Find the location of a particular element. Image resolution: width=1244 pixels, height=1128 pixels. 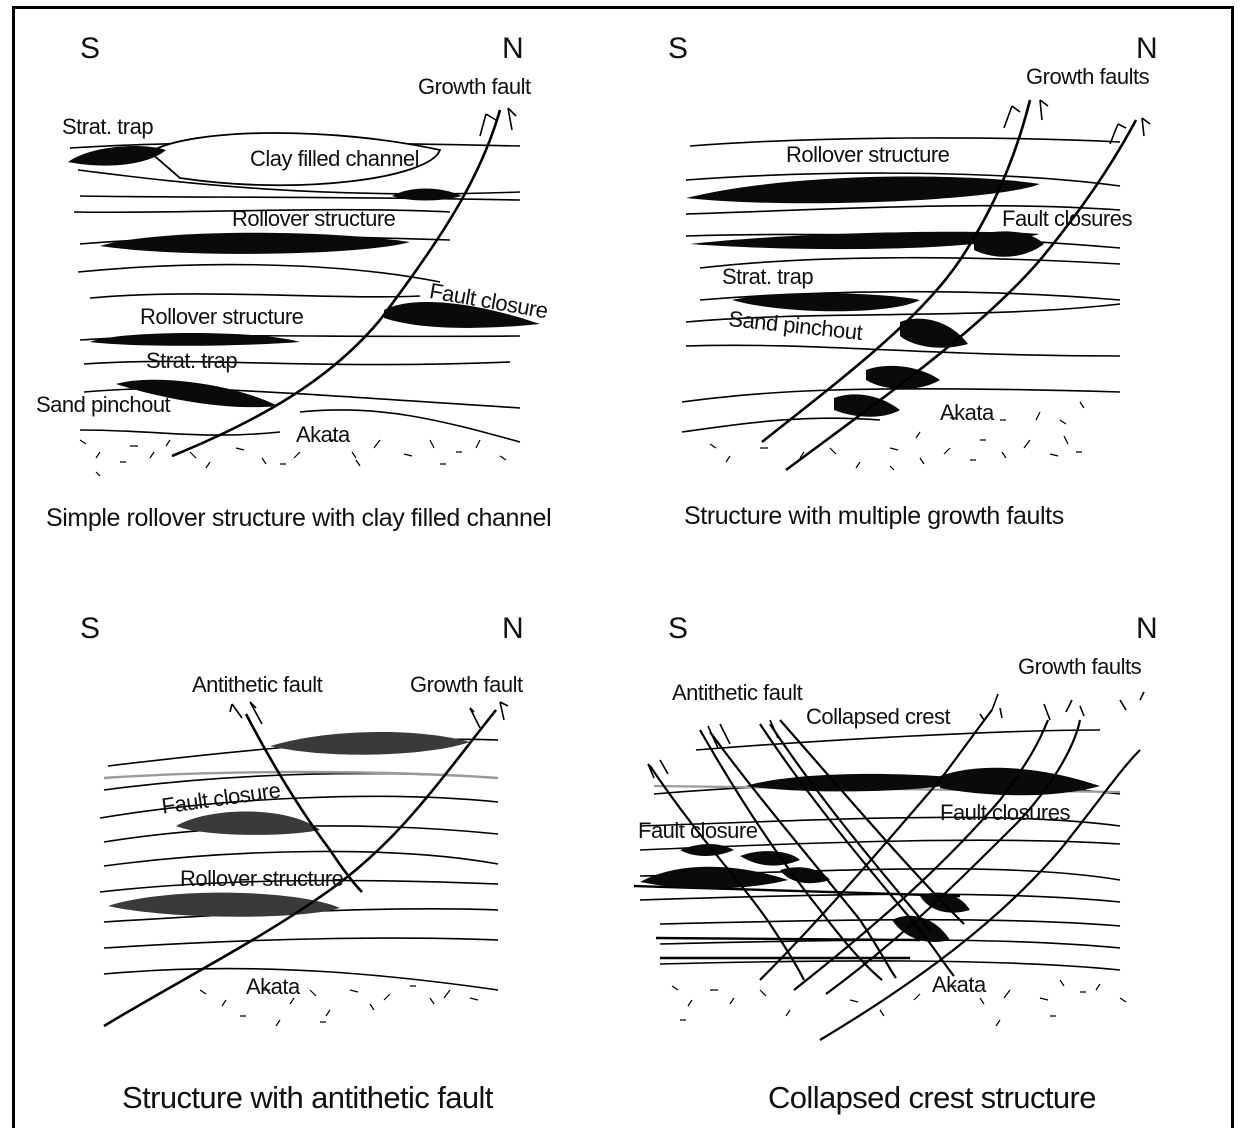

fault-closure-label: Fault closure is located at coordinates (698, 830).